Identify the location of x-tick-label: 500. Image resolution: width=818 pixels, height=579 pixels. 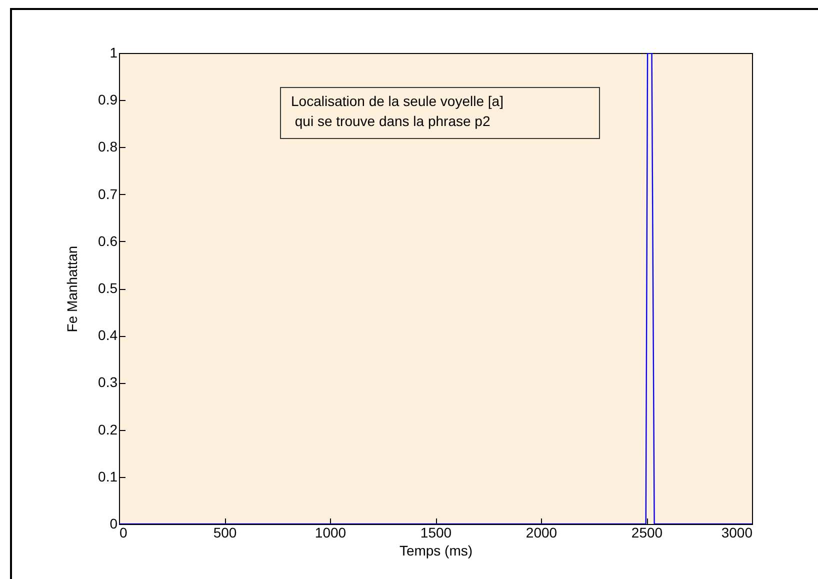
(225, 532).